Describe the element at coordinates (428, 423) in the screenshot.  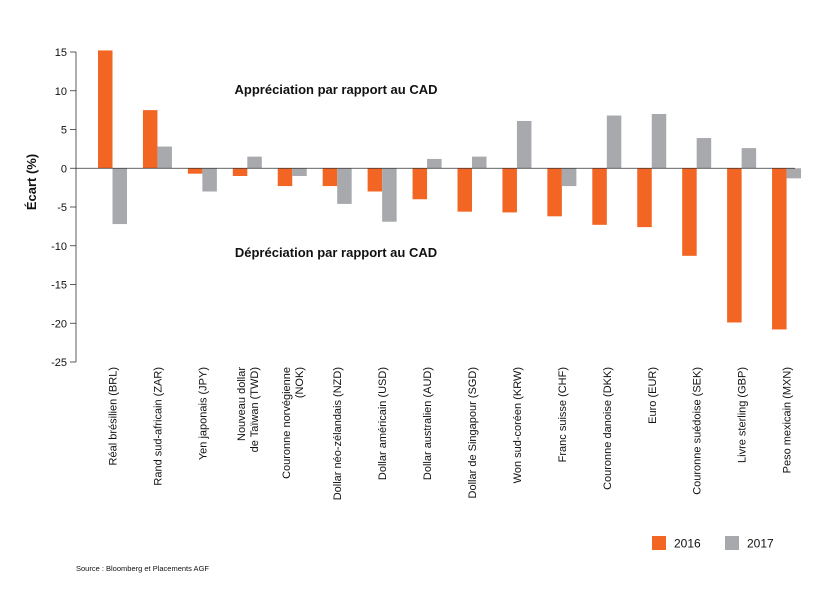
I see `category-label: Dollar australien (AUD)` at that location.